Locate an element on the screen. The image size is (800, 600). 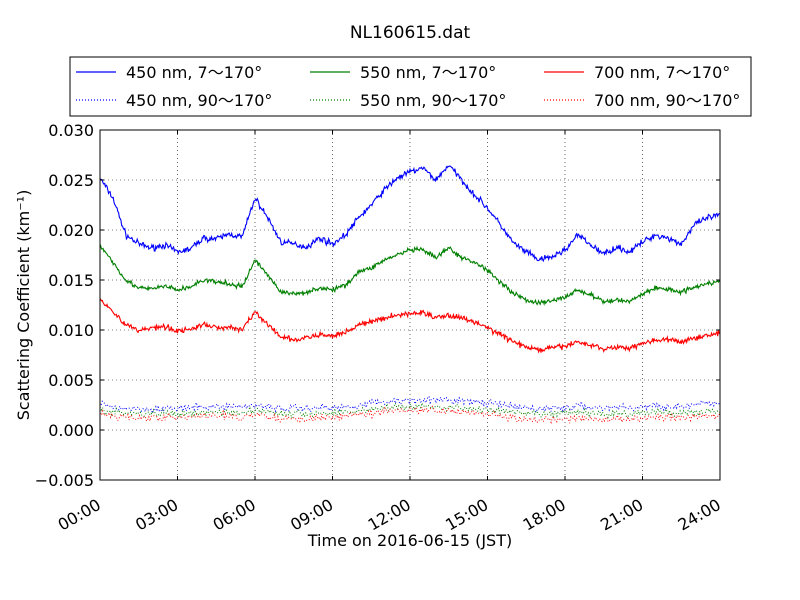
x-axis-label: Time on 2016-06-15 (JST) is located at coordinates (409, 540).